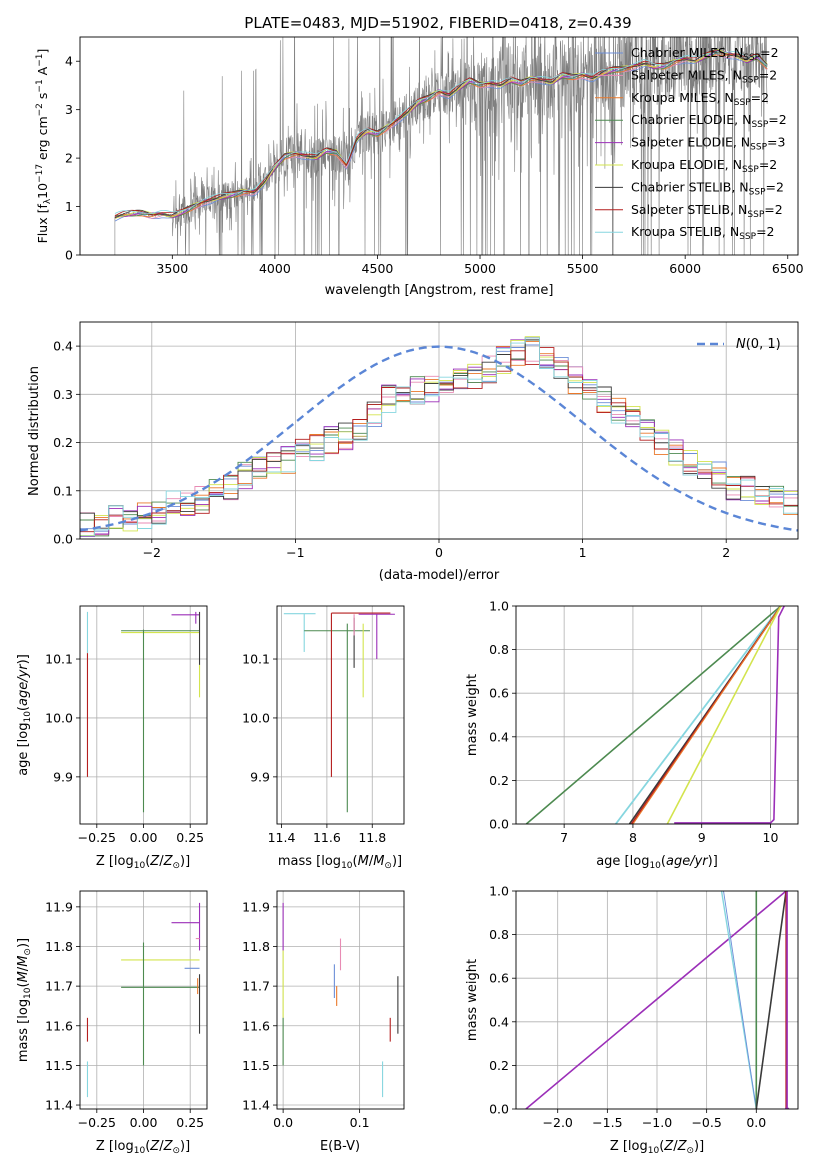  Describe the element at coordinates (472, 715) in the screenshot. I see `y-axis-label: mass weight` at that location.